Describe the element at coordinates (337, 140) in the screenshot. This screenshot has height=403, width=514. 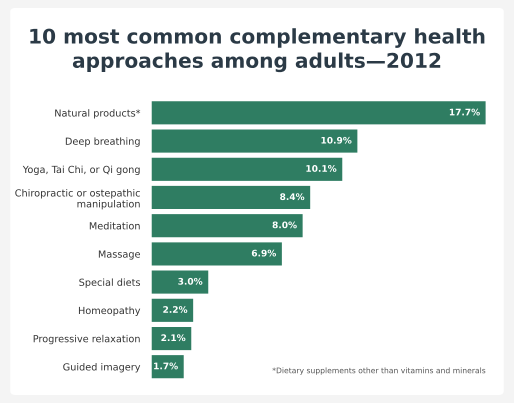
I see `data-label: 10.9%` at that location.